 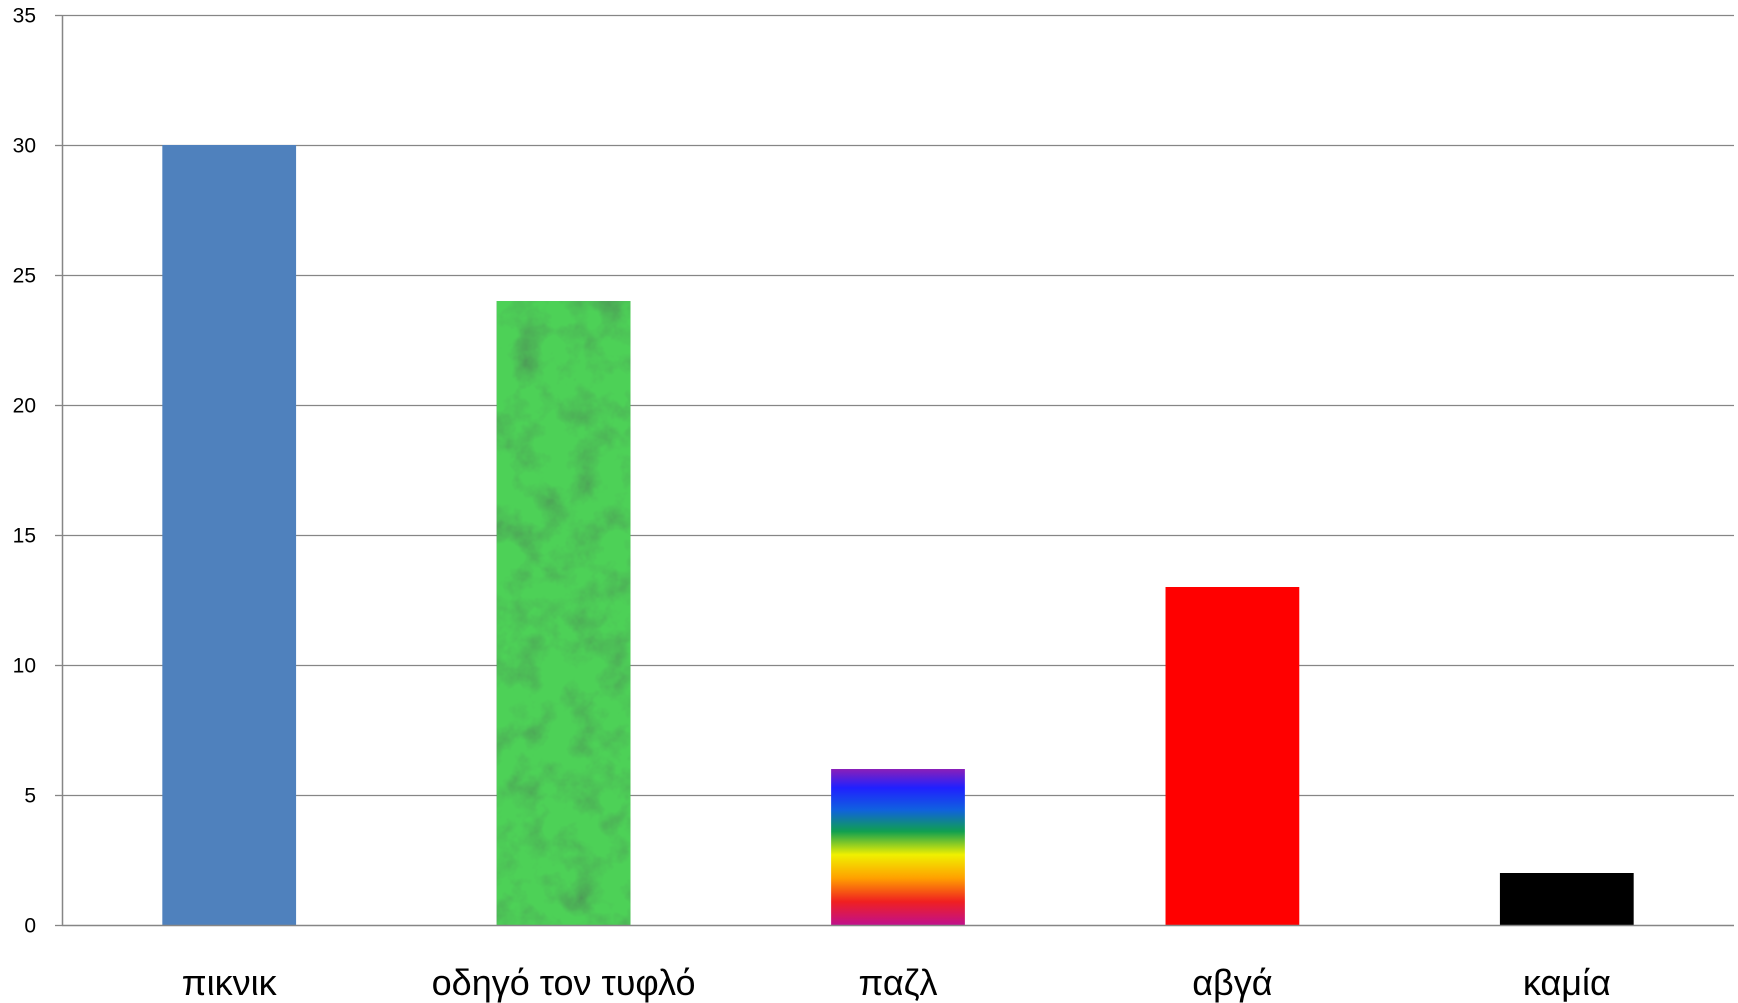 I want to click on x-category-label: παζλ, so click(x=897, y=982).